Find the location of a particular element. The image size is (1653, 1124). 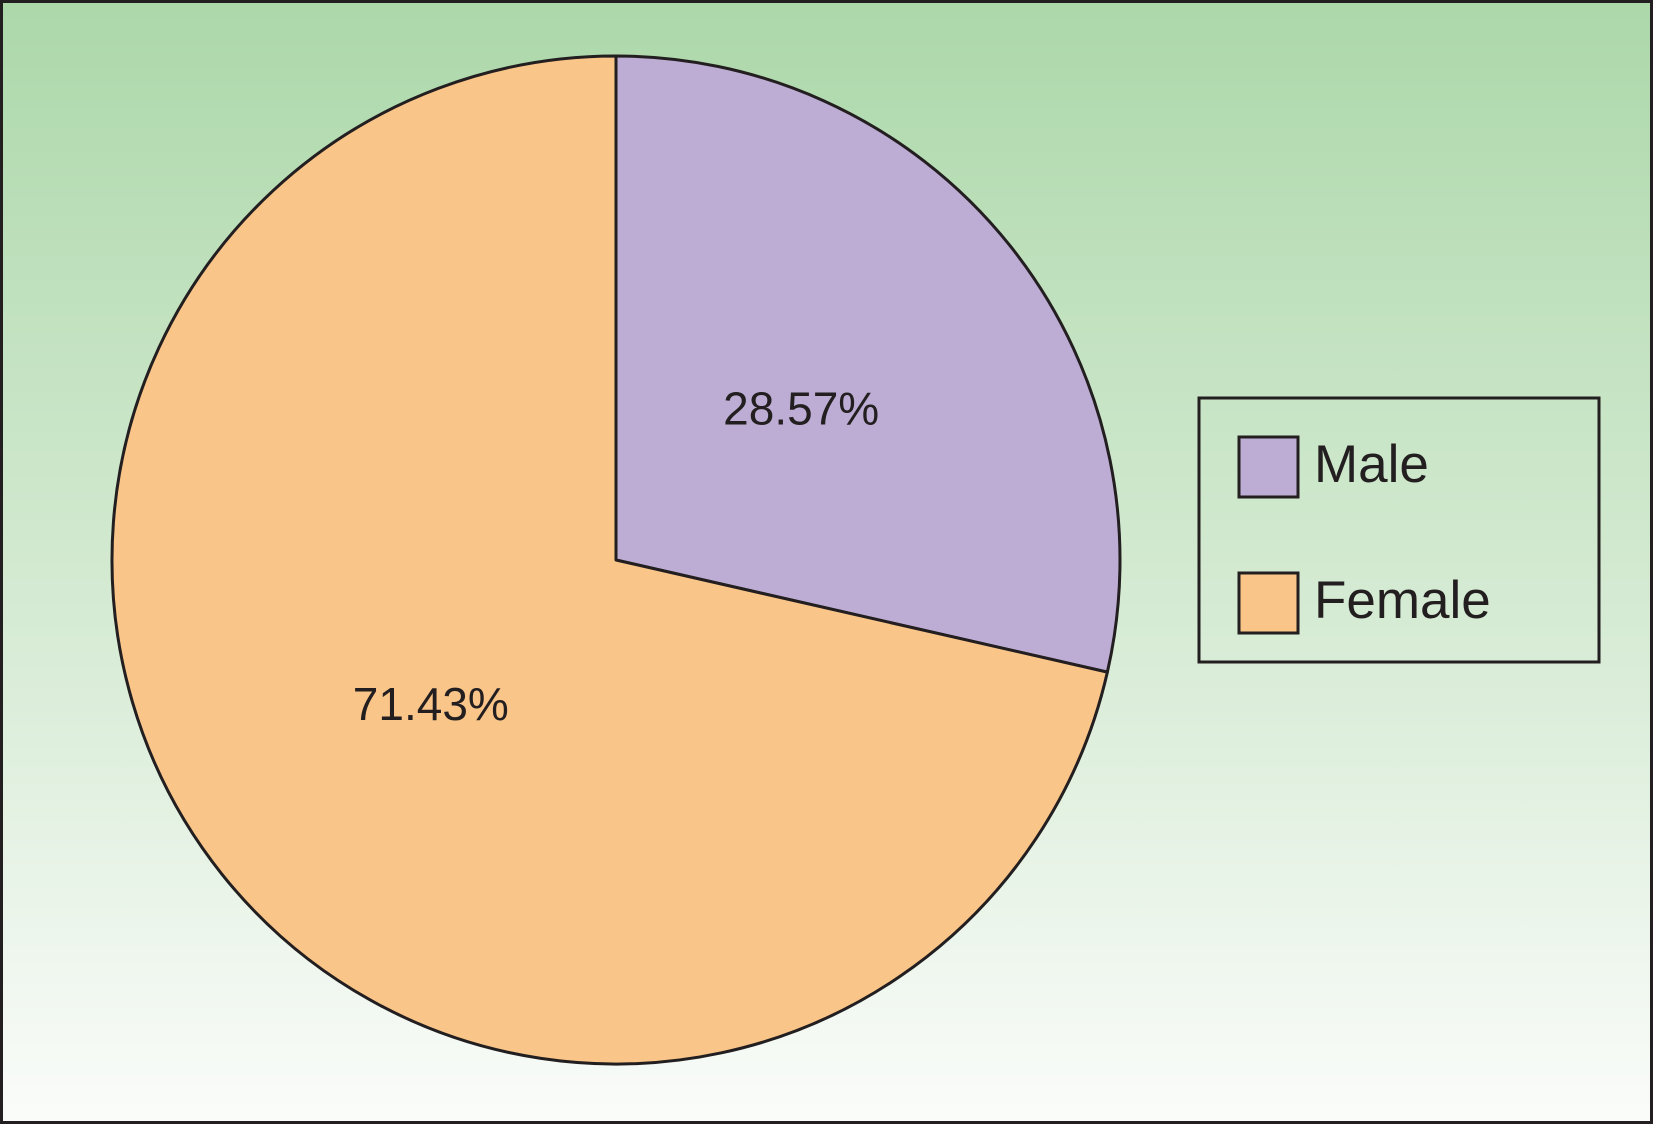

legend-label: Female is located at coordinates (1402, 600).